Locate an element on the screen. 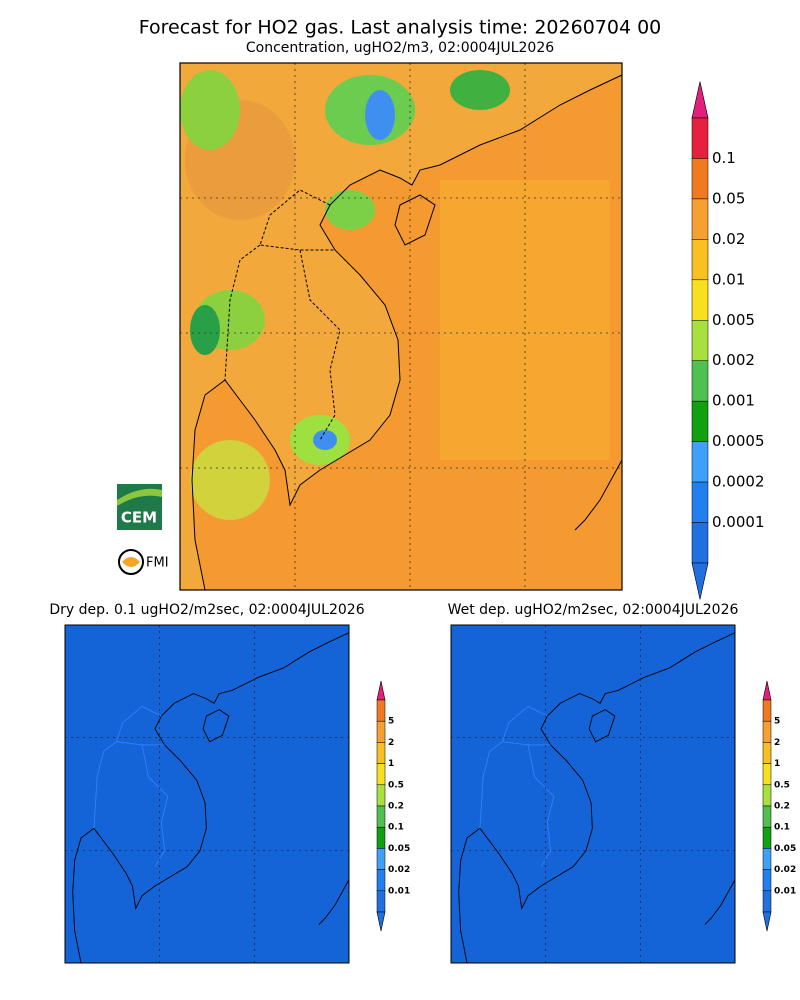 Image resolution: width=800 pixels, height=1000 pixels. cbar-label: 0.0001 is located at coordinates (738, 522).